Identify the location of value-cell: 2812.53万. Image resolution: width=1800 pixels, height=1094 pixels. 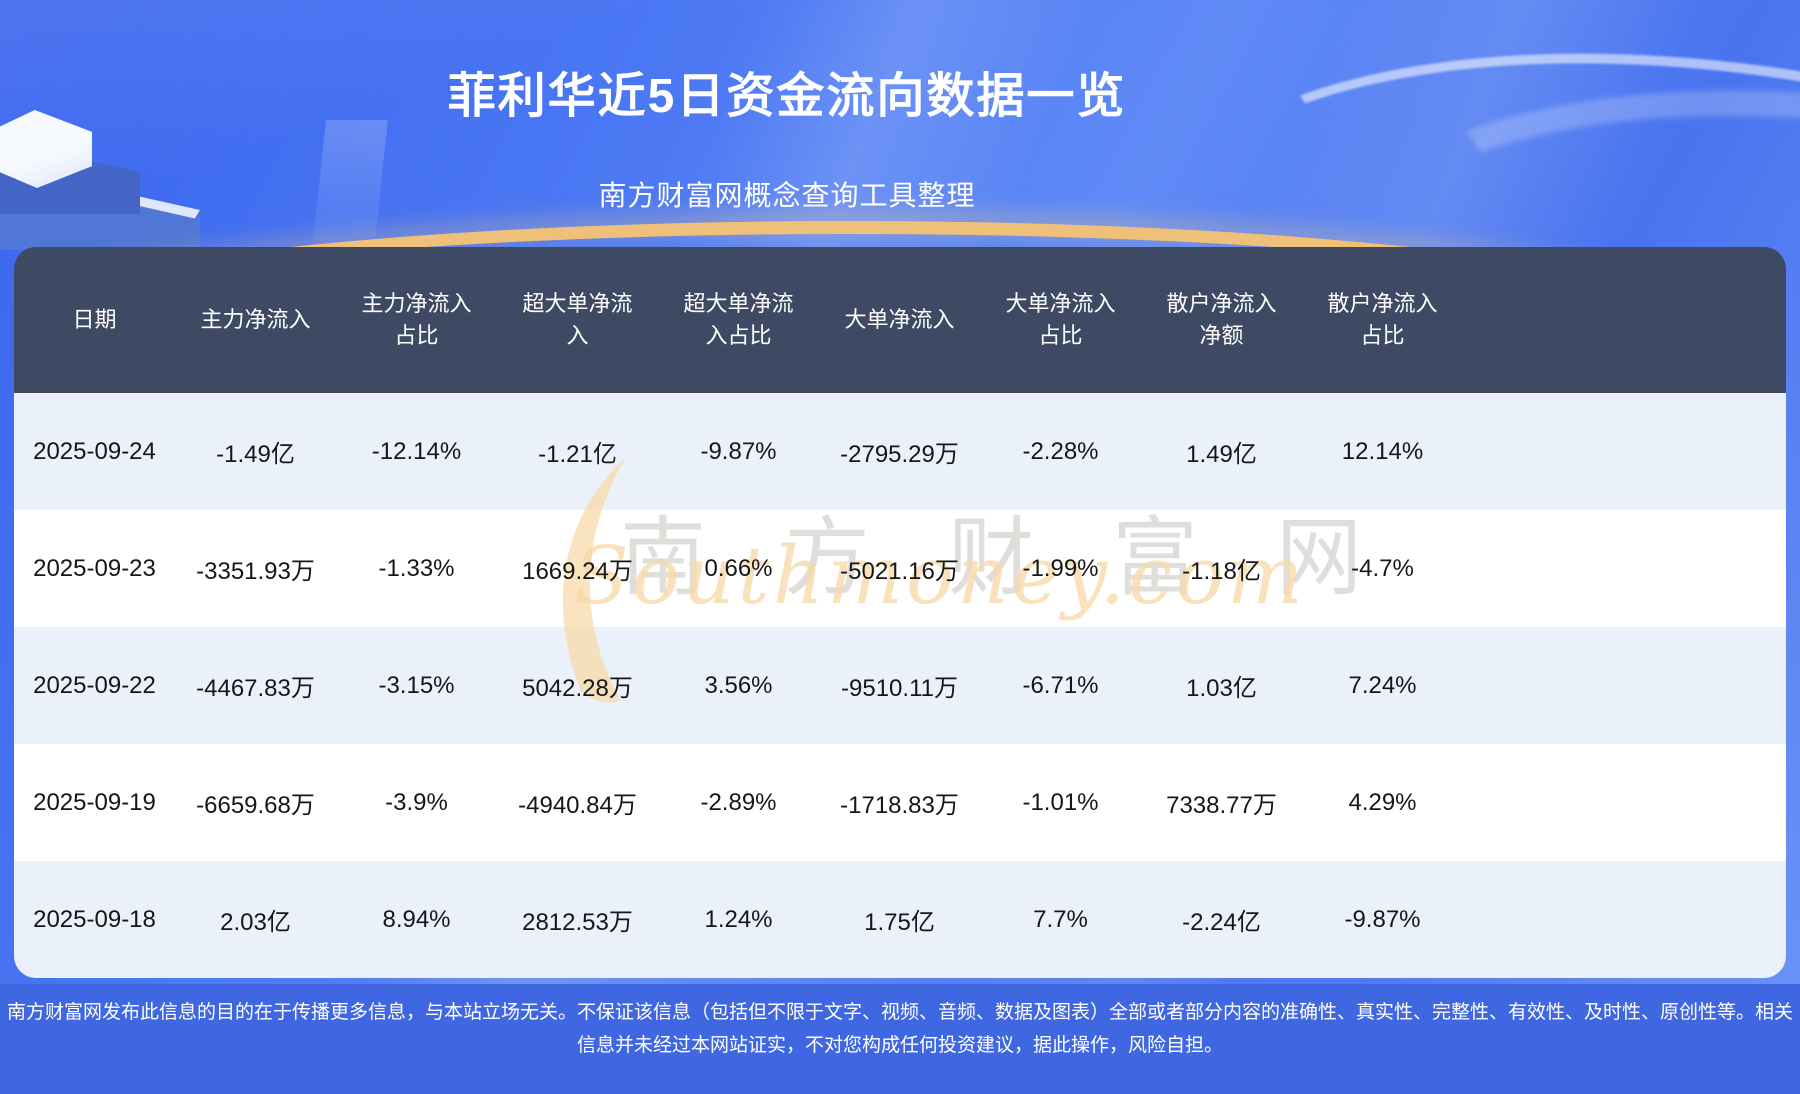
(577, 922).